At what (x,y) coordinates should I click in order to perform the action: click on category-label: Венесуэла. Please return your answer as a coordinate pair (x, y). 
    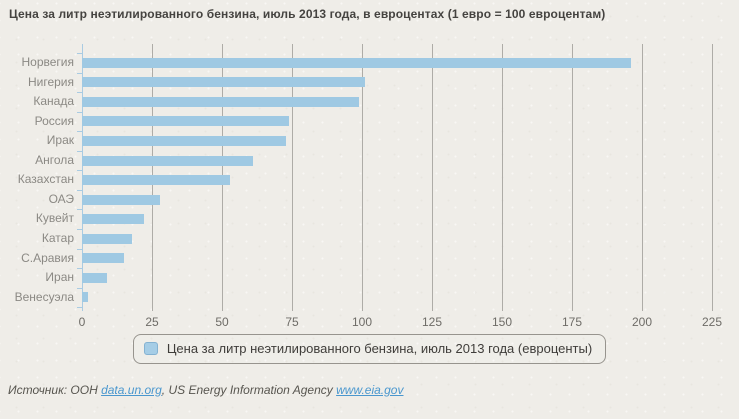
    Looking at the image, I should click on (44, 296).